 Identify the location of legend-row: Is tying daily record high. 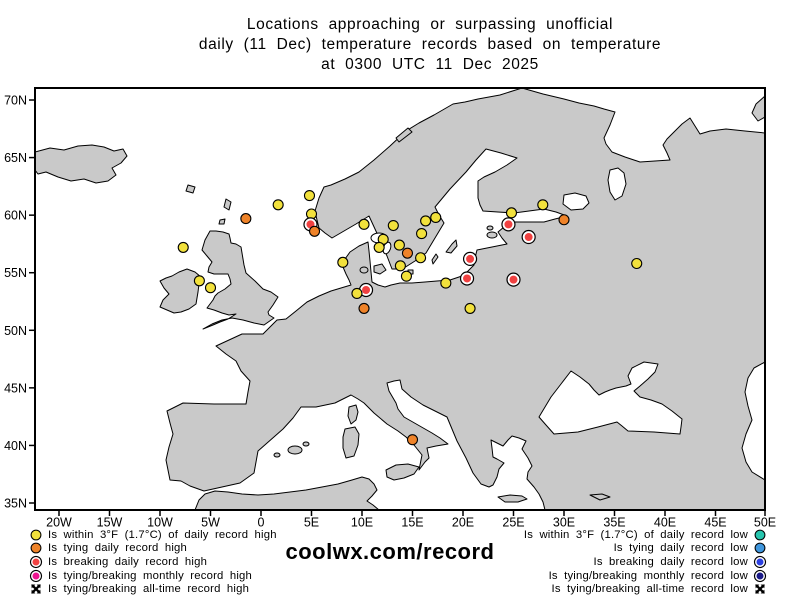
(153, 549).